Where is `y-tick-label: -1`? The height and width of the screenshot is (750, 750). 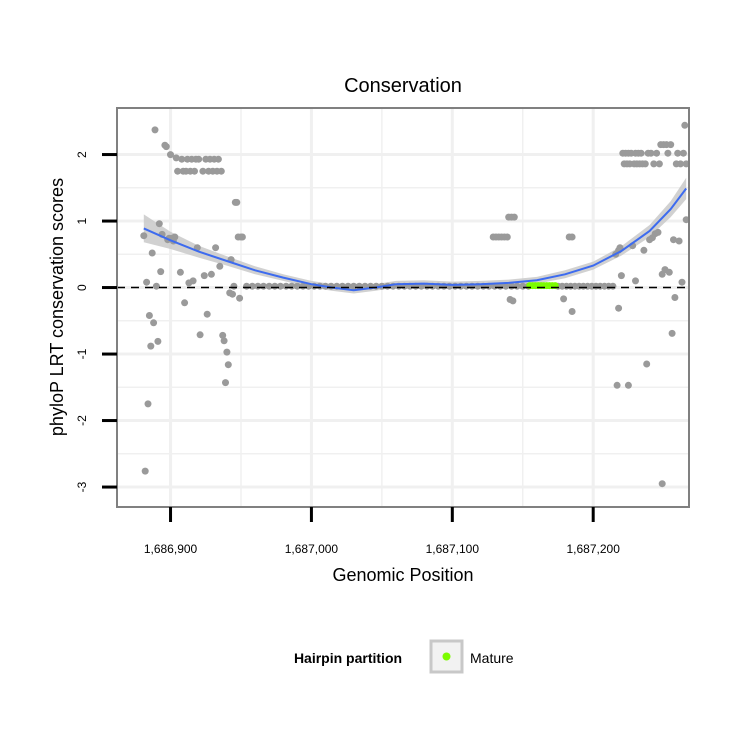 y-tick-label: -1 is located at coordinates (82, 353).